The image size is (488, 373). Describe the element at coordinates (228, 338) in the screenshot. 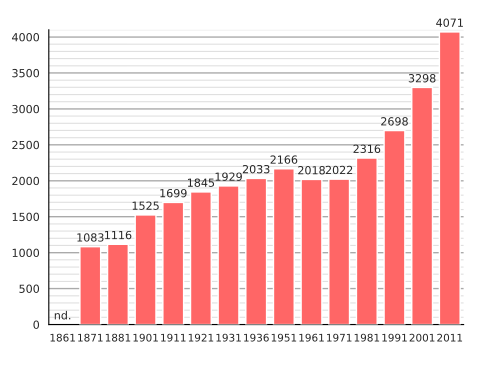

I see `x-tick-label: 1931` at that location.